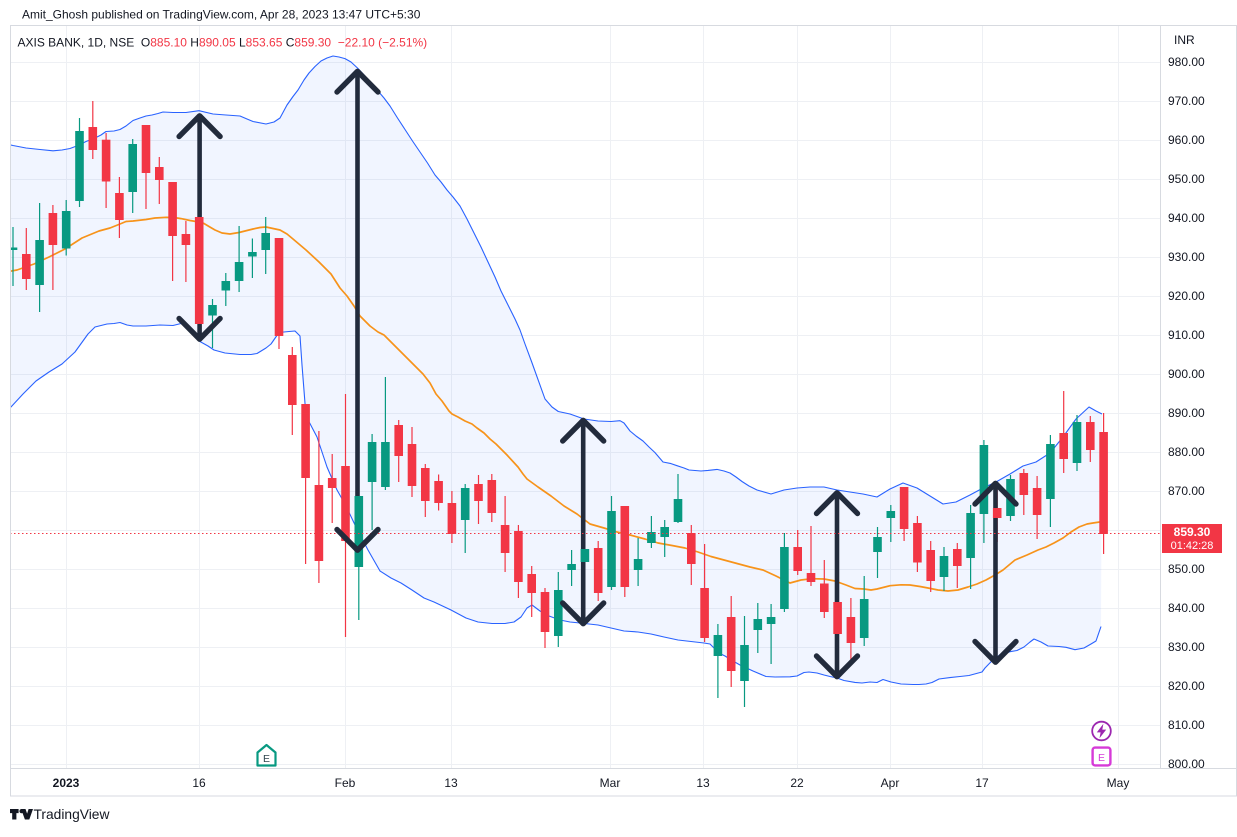 This screenshot has width=1237, height=837. I want to click on svg-text: 859.30, so click(1192, 532).